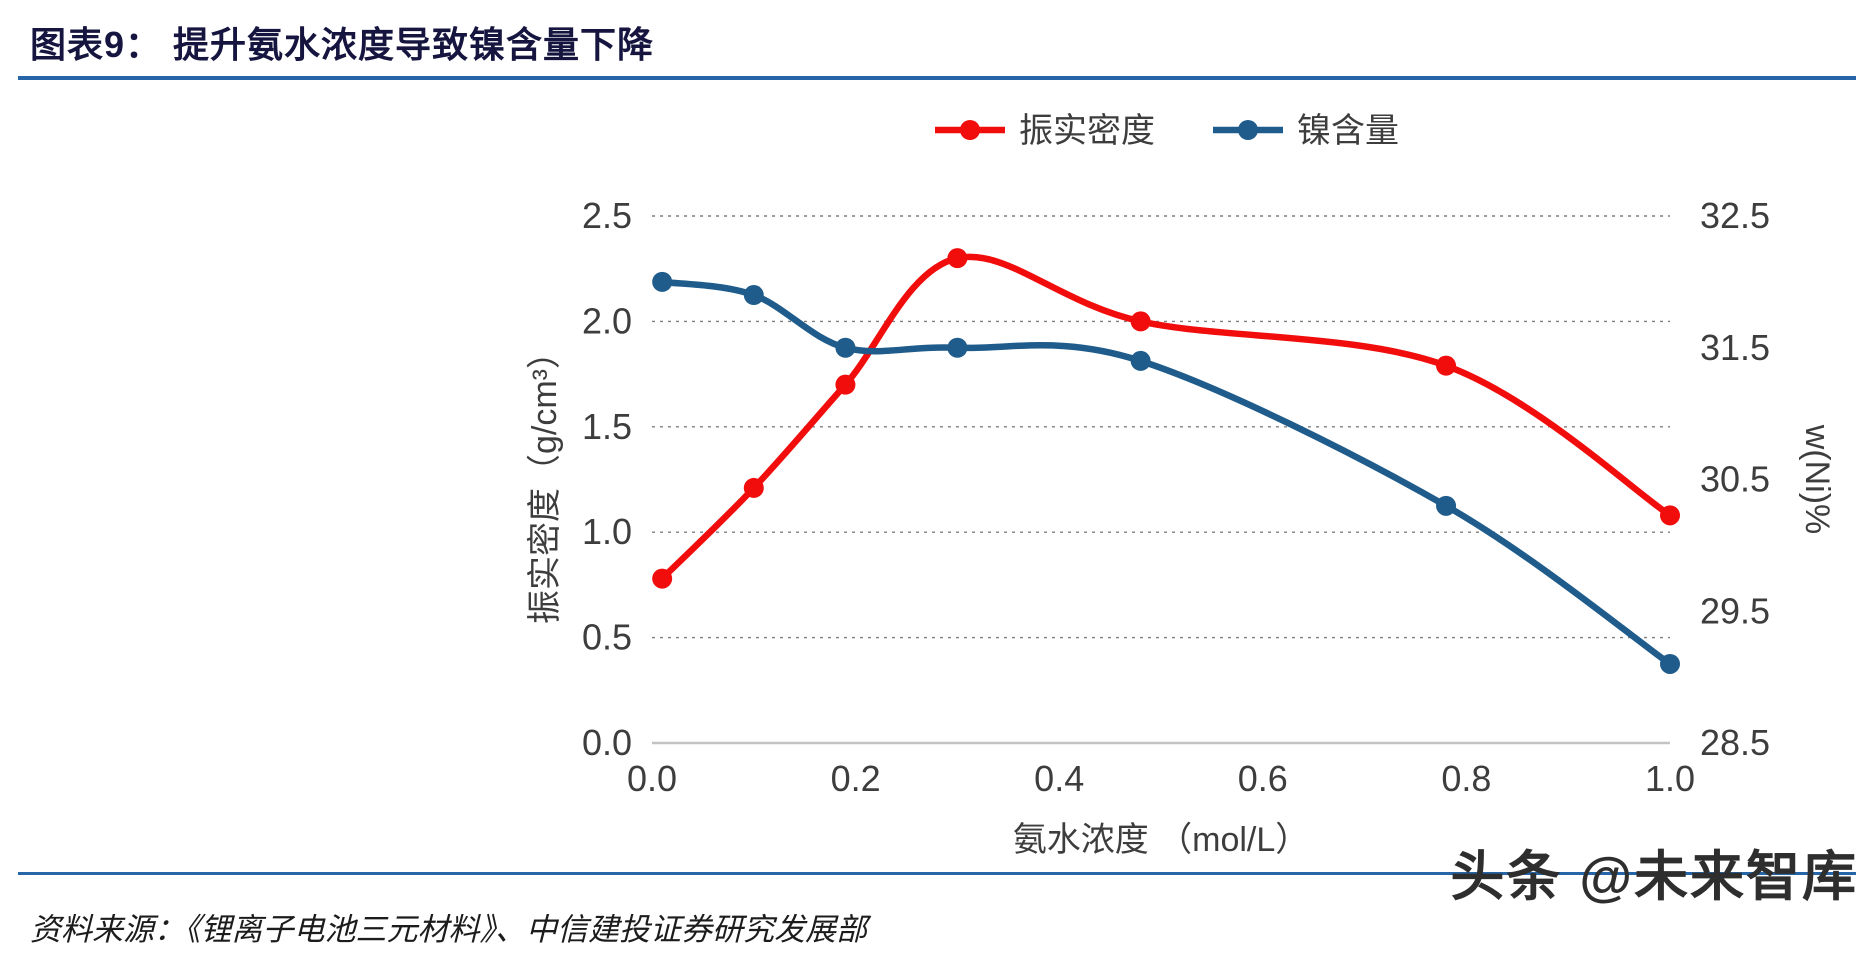  Describe the element at coordinates (937, 873) in the screenshot. I see `footer-divider` at that location.